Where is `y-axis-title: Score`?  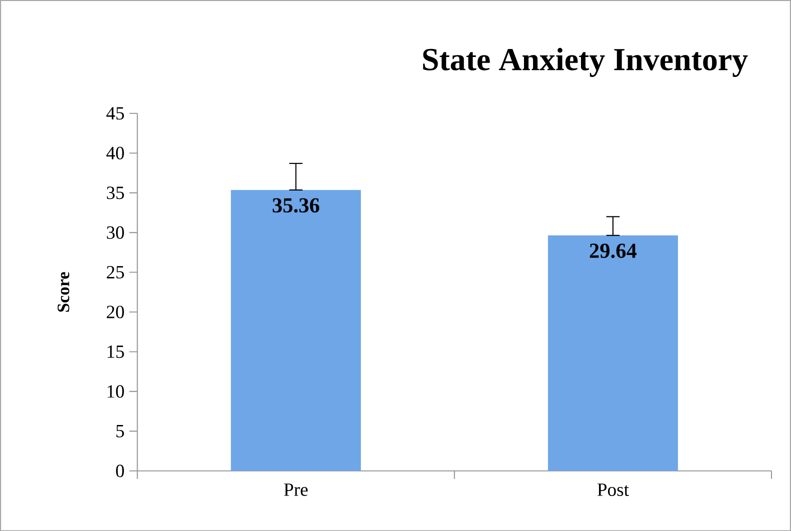
y-axis-title: Score is located at coordinates (64, 292).